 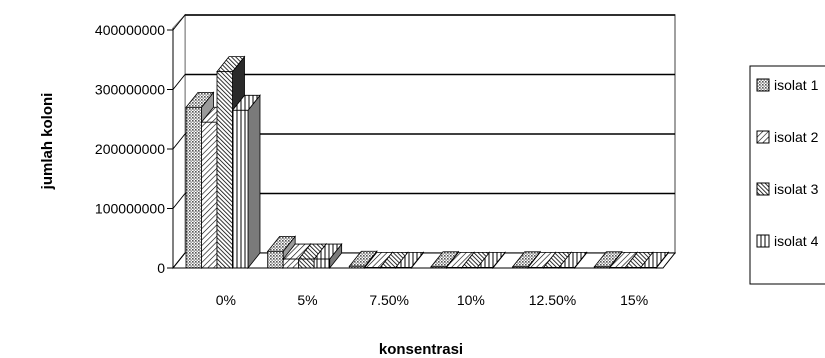 What do you see at coordinates (130, 149) in the screenshot?
I see `y-tick-label: 200000000` at bounding box center [130, 149].